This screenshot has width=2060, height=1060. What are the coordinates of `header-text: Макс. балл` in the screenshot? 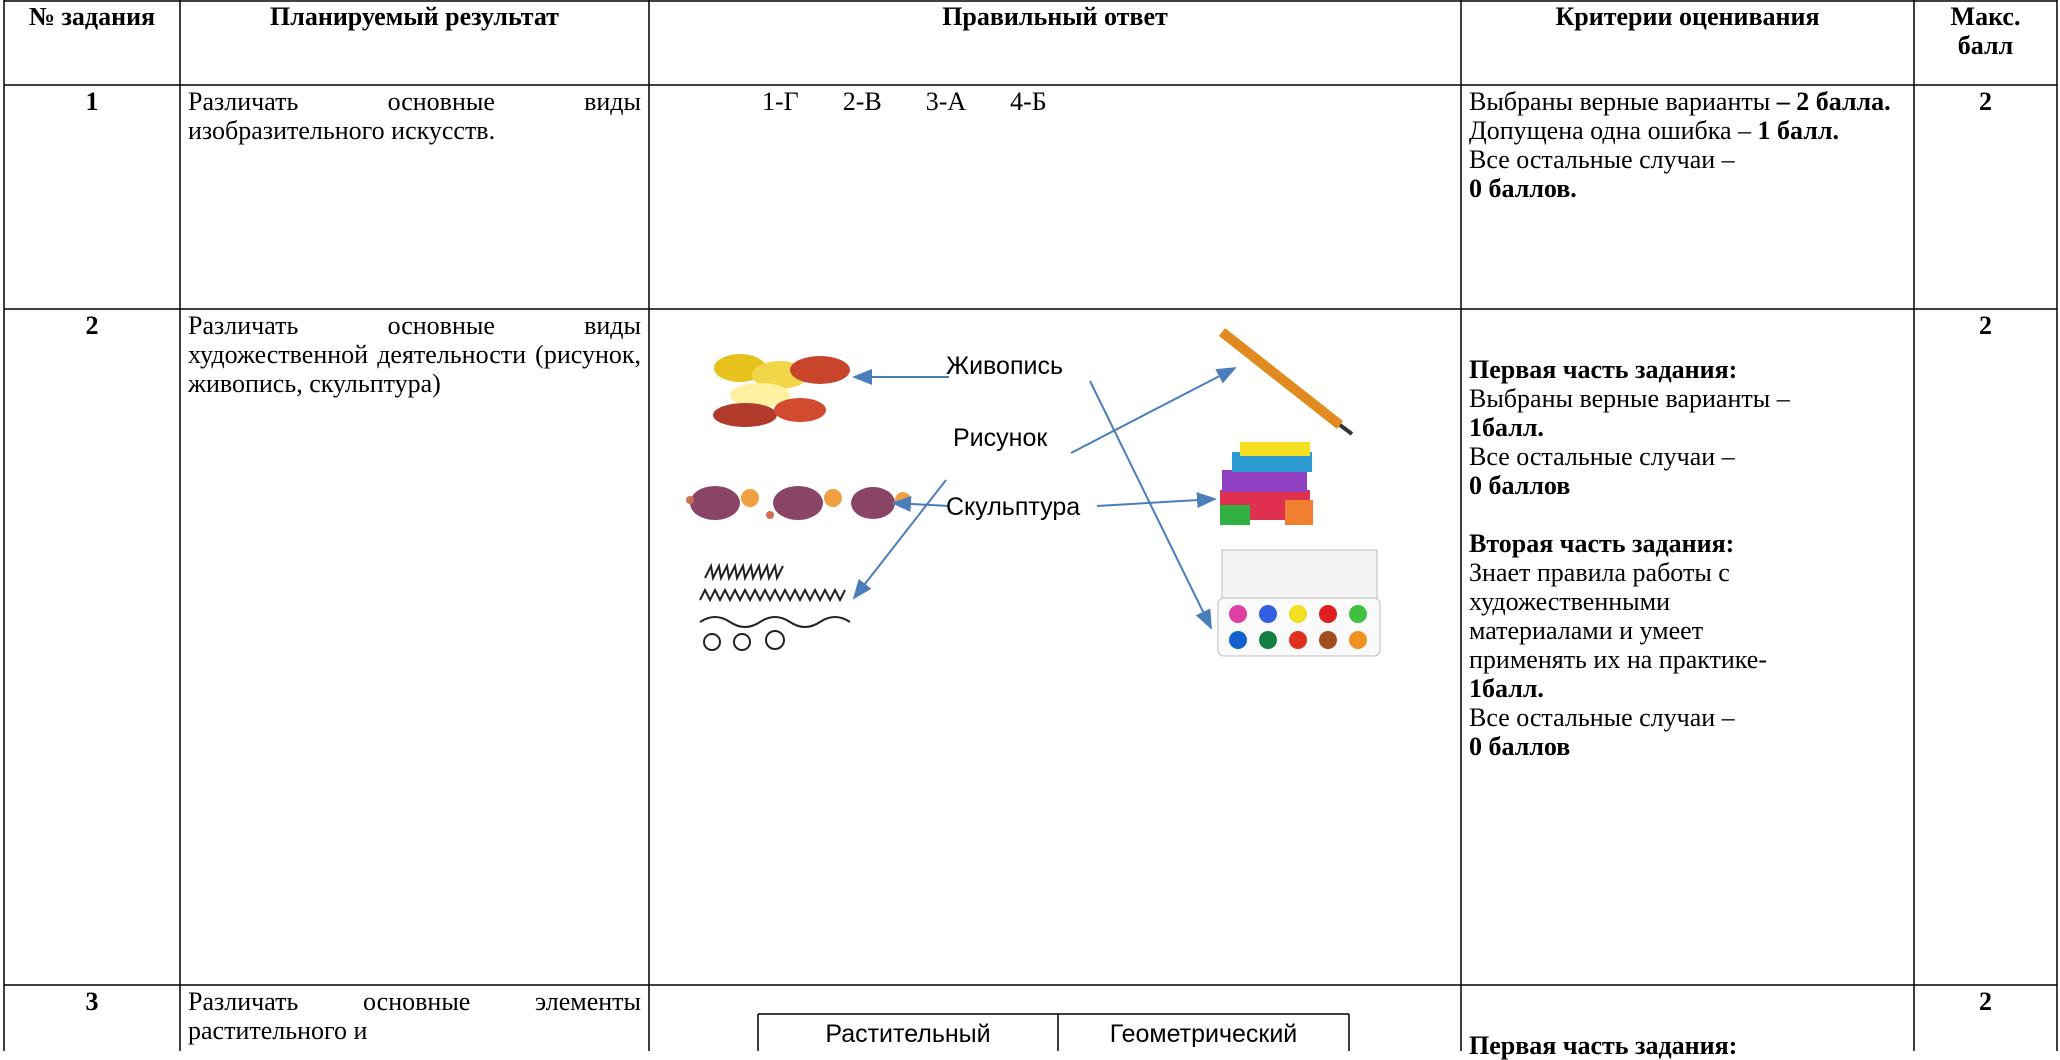 It's located at (1985, 31).